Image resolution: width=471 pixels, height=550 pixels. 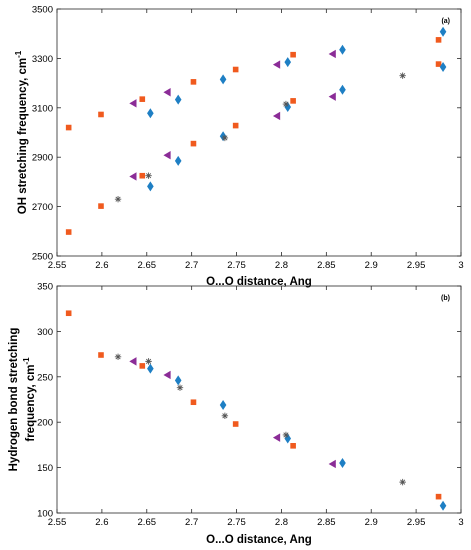 I want to click on y-tick-label: 250, so click(x=45, y=377).